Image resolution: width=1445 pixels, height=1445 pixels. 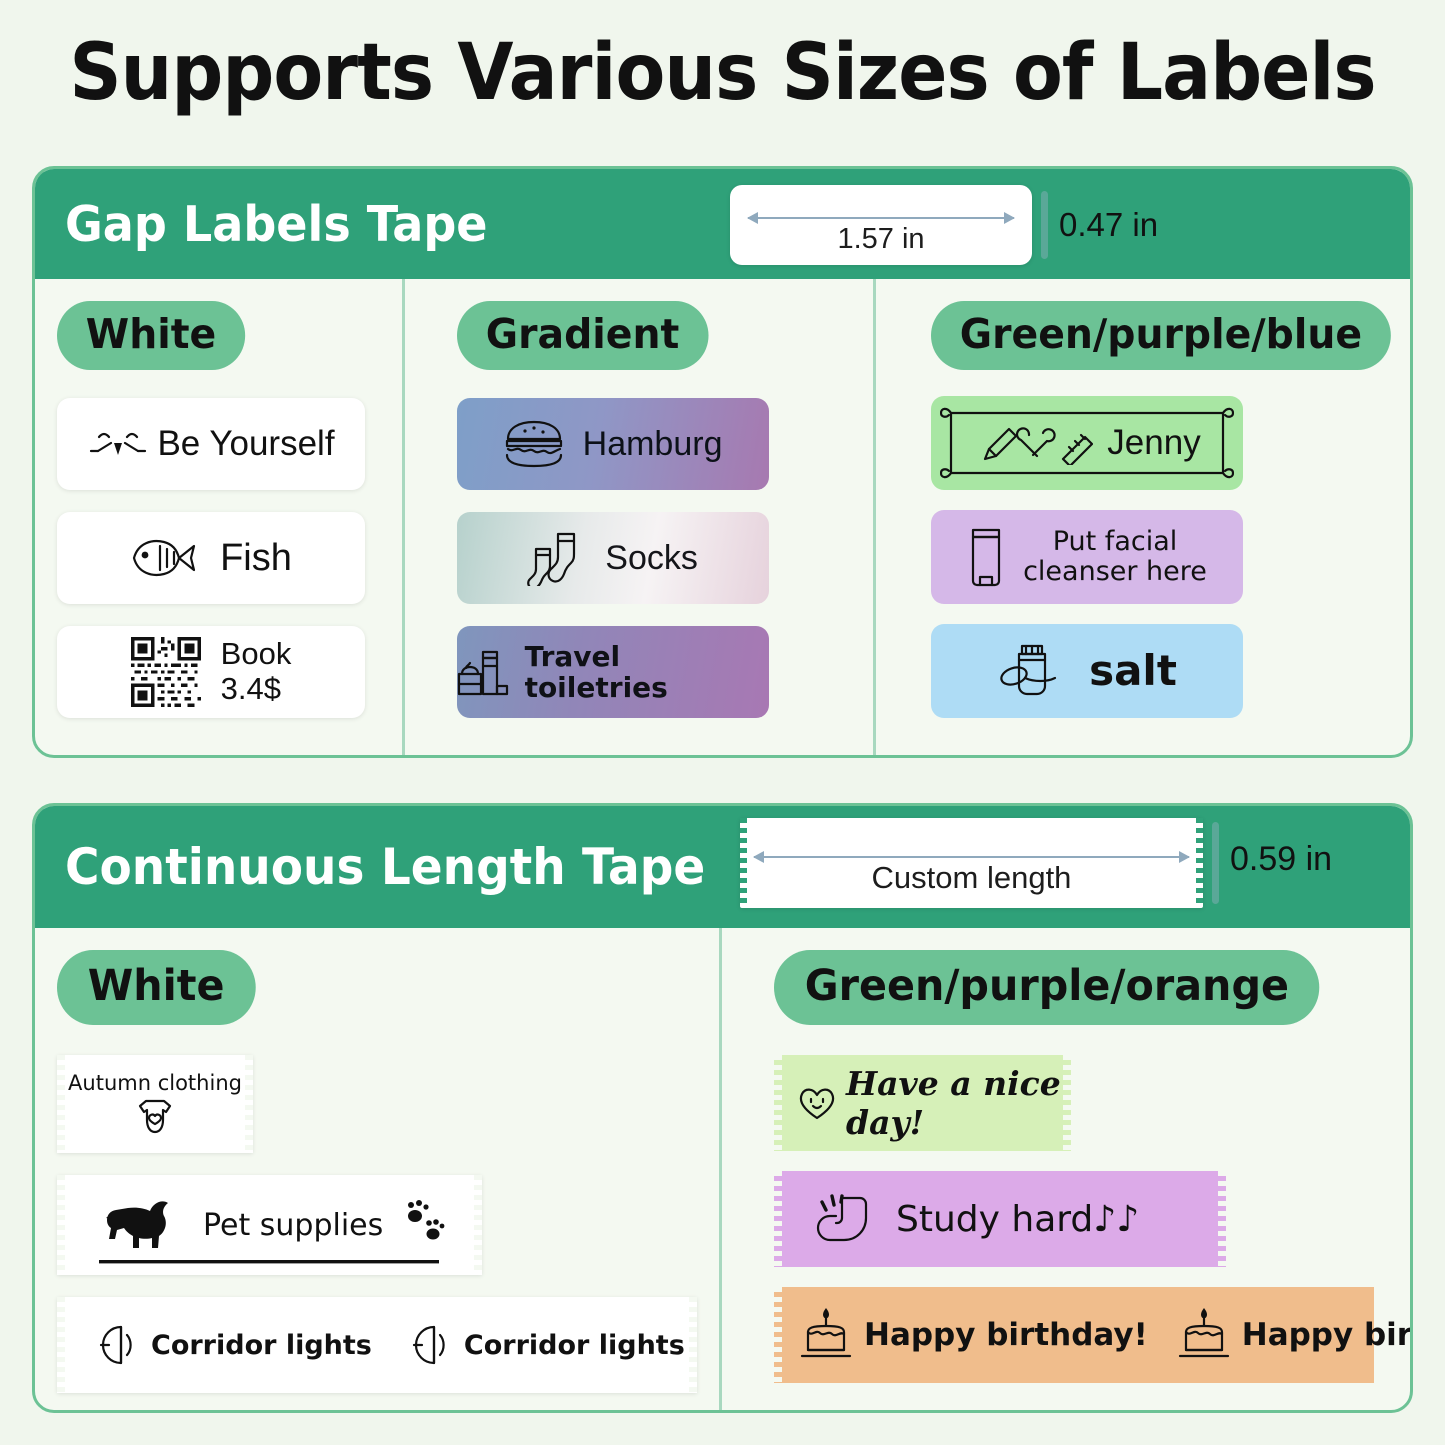 What do you see at coordinates (155, 1118) in the screenshot?
I see `baby-onesie-icon` at bounding box center [155, 1118].